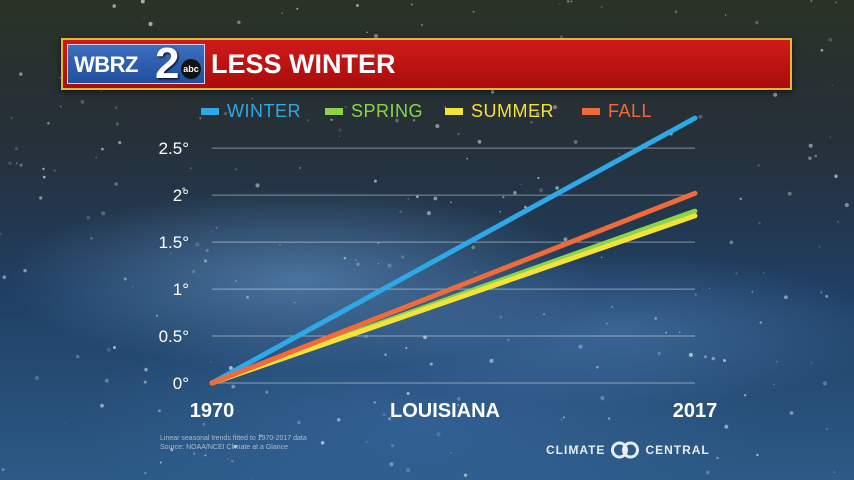 The width and height of the screenshot is (854, 480). I want to click on page-title: LESS WINTER, so click(303, 64).